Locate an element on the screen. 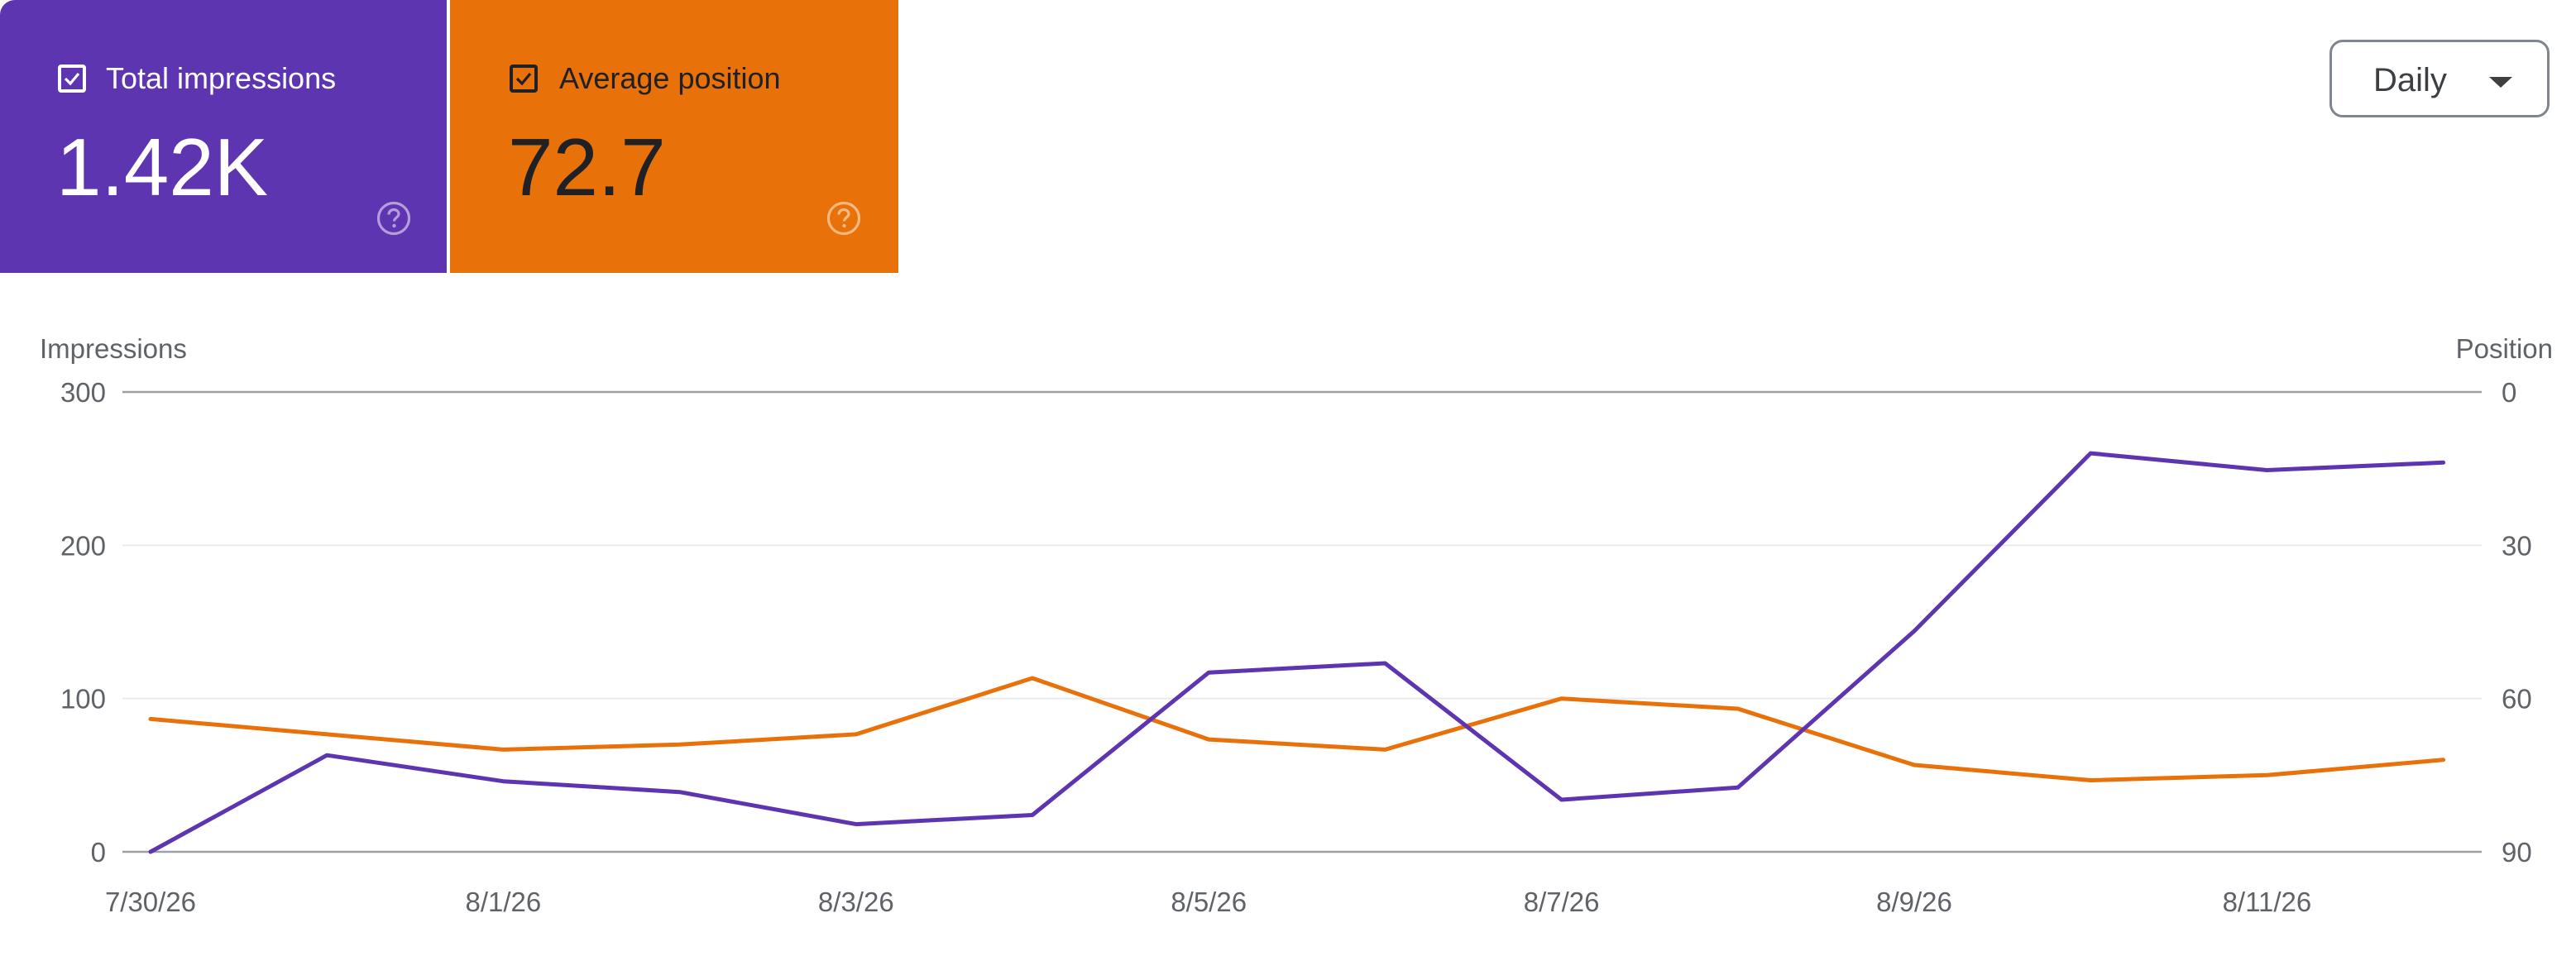 The image size is (2576, 980). right-tick-label: 30 is located at coordinates (2517, 545).